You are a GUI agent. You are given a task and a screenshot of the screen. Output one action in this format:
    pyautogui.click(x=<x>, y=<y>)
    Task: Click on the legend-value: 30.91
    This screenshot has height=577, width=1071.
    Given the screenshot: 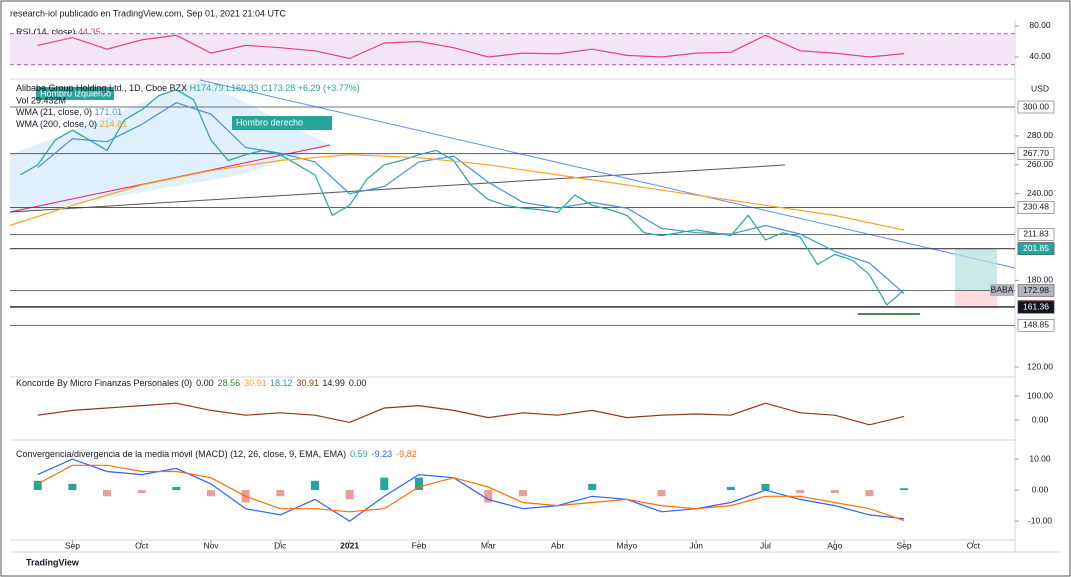 What is the action you would take?
    pyautogui.click(x=255, y=383)
    